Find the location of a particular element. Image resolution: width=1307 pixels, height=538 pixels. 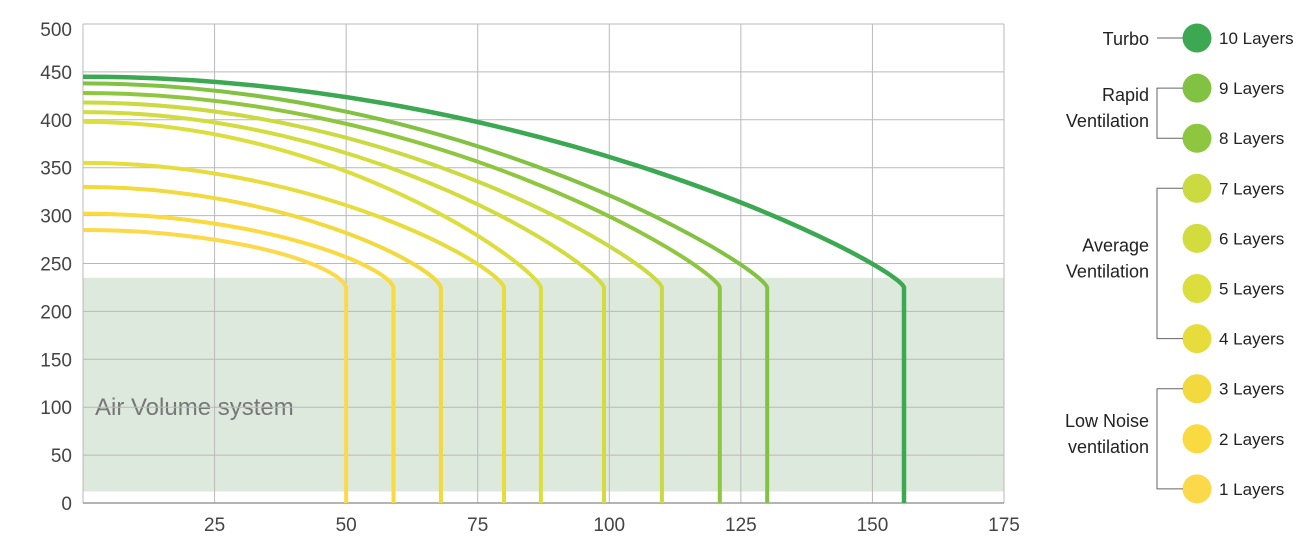

x-tick-label: 150 is located at coordinates (873, 525).